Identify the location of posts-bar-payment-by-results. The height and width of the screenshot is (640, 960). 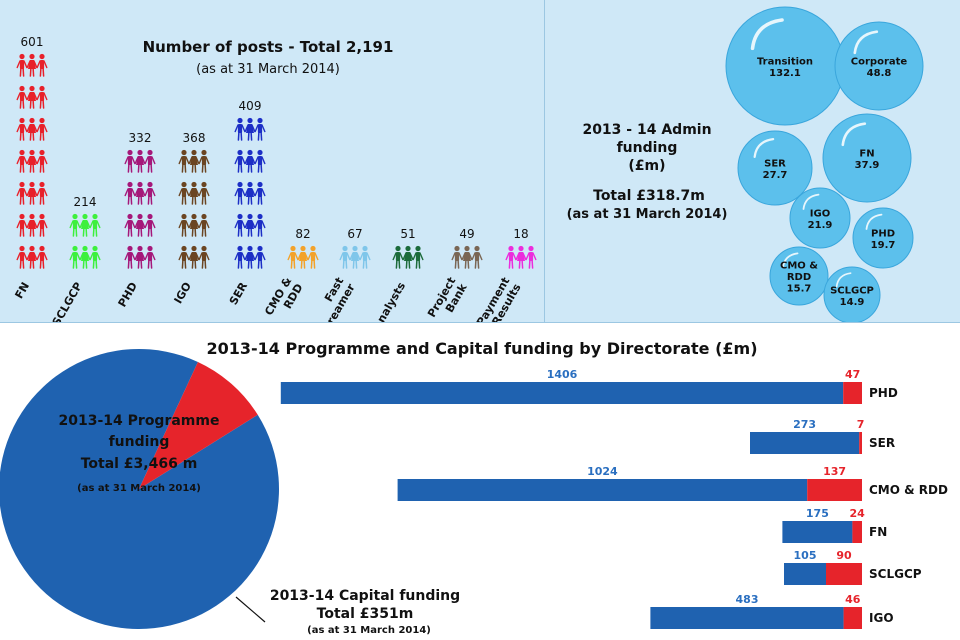
(521, 257).